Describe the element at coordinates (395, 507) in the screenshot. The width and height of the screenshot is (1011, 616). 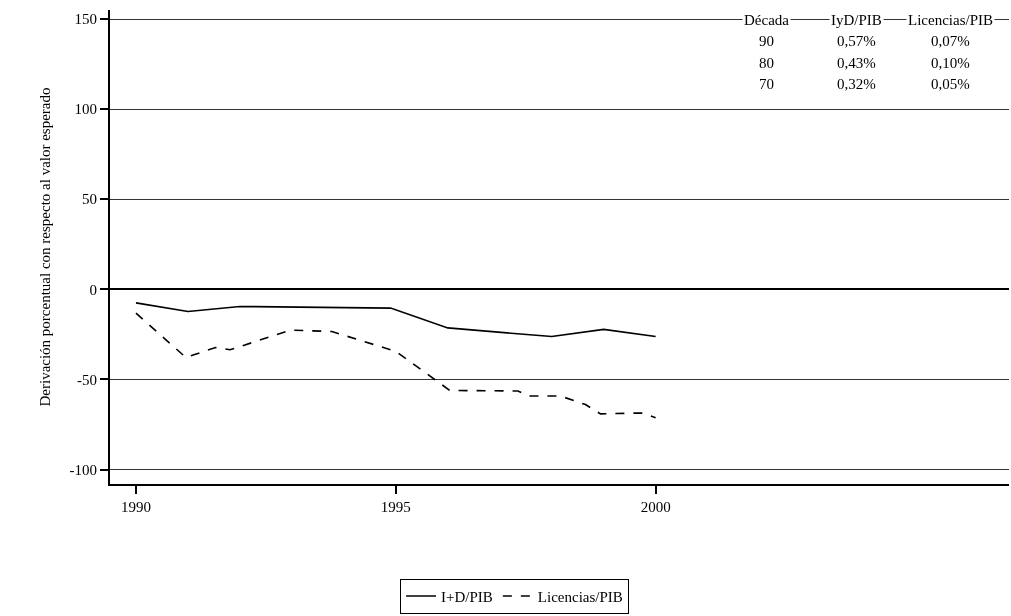
I see `x-tick-label: 1995` at that location.